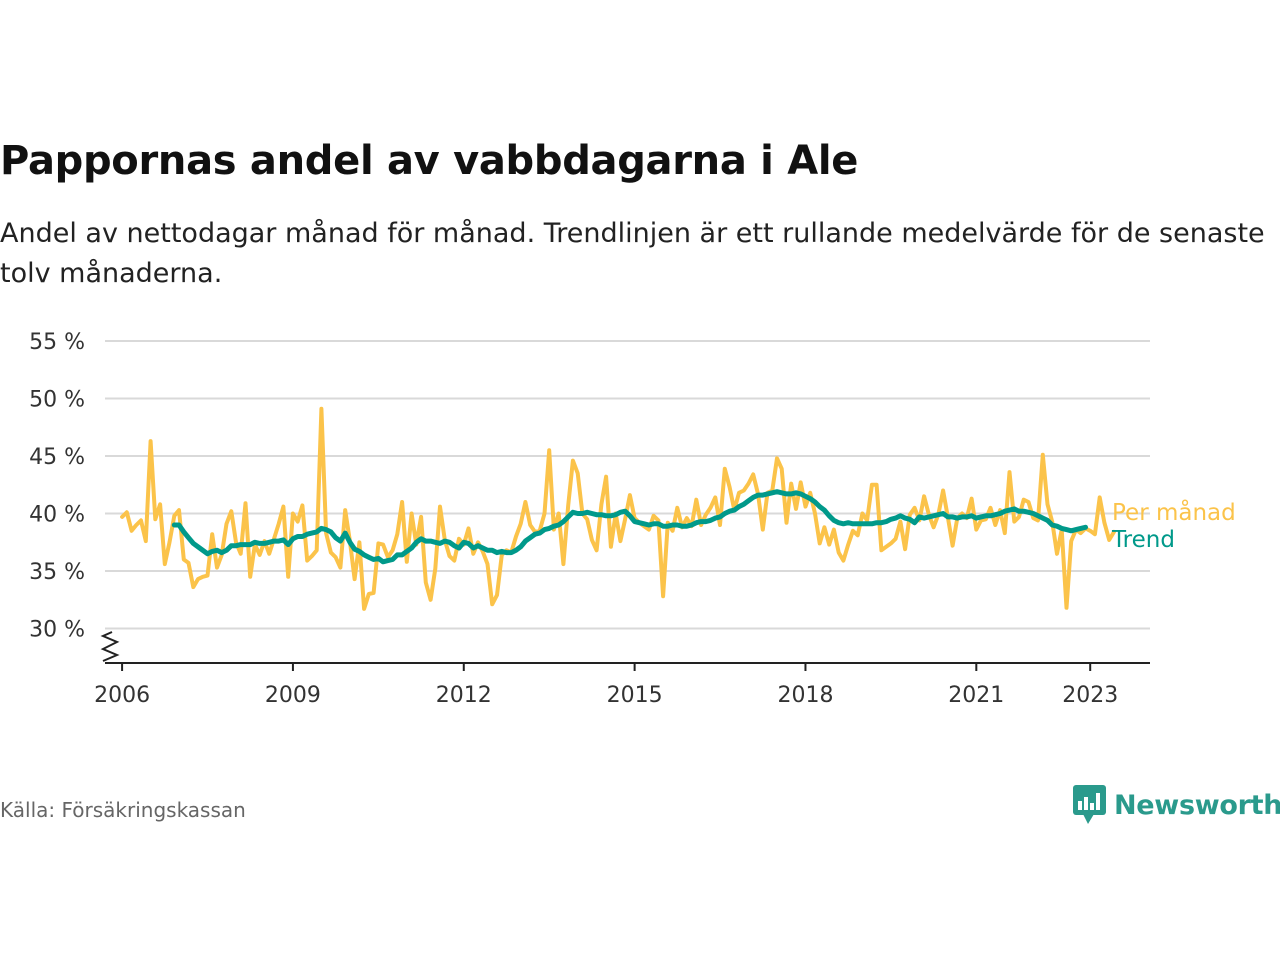 The width and height of the screenshot is (1280, 960). Describe the element at coordinates (1089, 804) in the screenshot. I see `newsworthy-logo-icon` at that location.